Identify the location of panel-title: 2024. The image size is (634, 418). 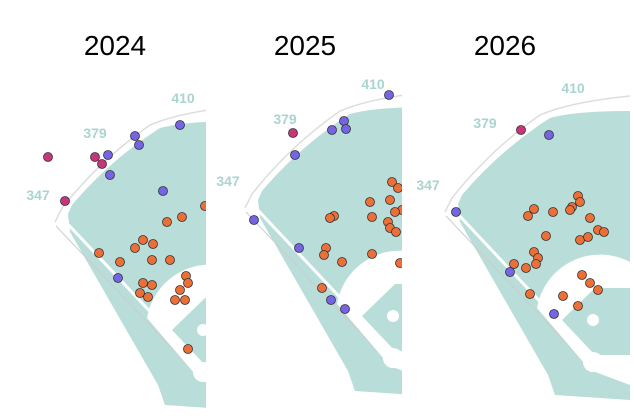
(115, 45).